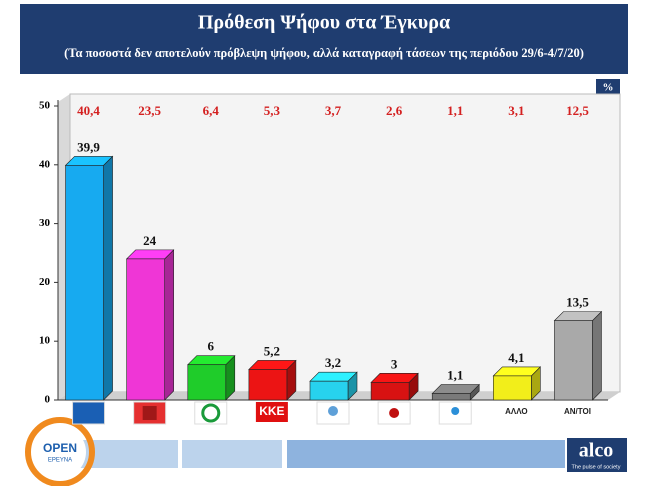 The height and width of the screenshot is (486, 650). What do you see at coordinates (324, 23) in the screenshot?
I see `chart-title: Πρόθεση Ψήφου στα Έγκυρα` at bounding box center [324, 23].